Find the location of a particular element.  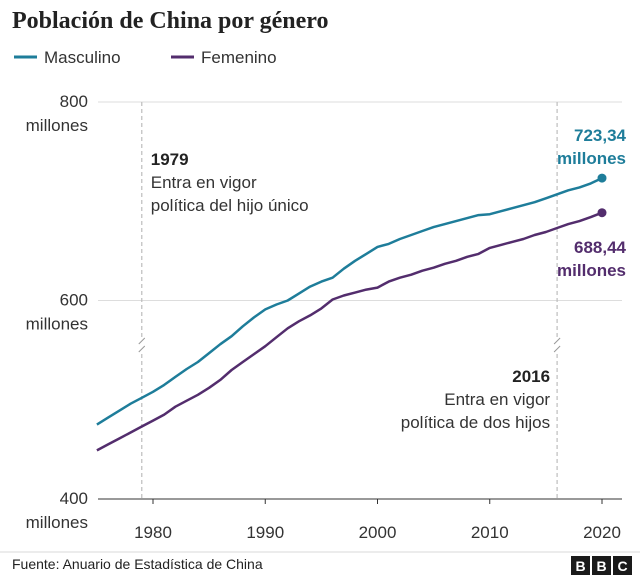

axis-break-gap-1979 is located at coordinates (141, 346).